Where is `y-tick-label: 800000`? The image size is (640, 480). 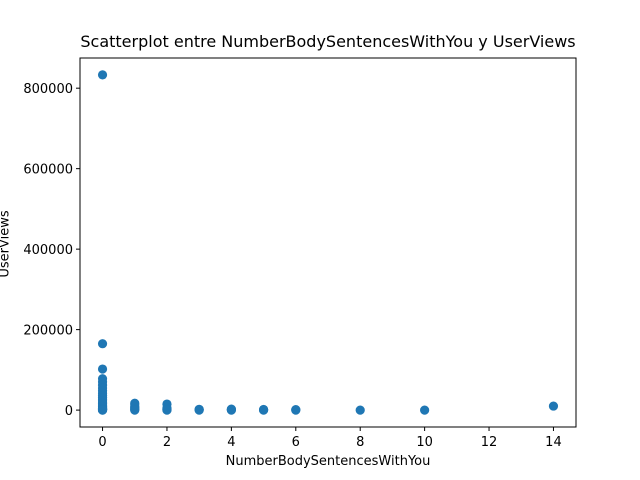 y-tick-label: 800000 is located at coordinates (48, 89).